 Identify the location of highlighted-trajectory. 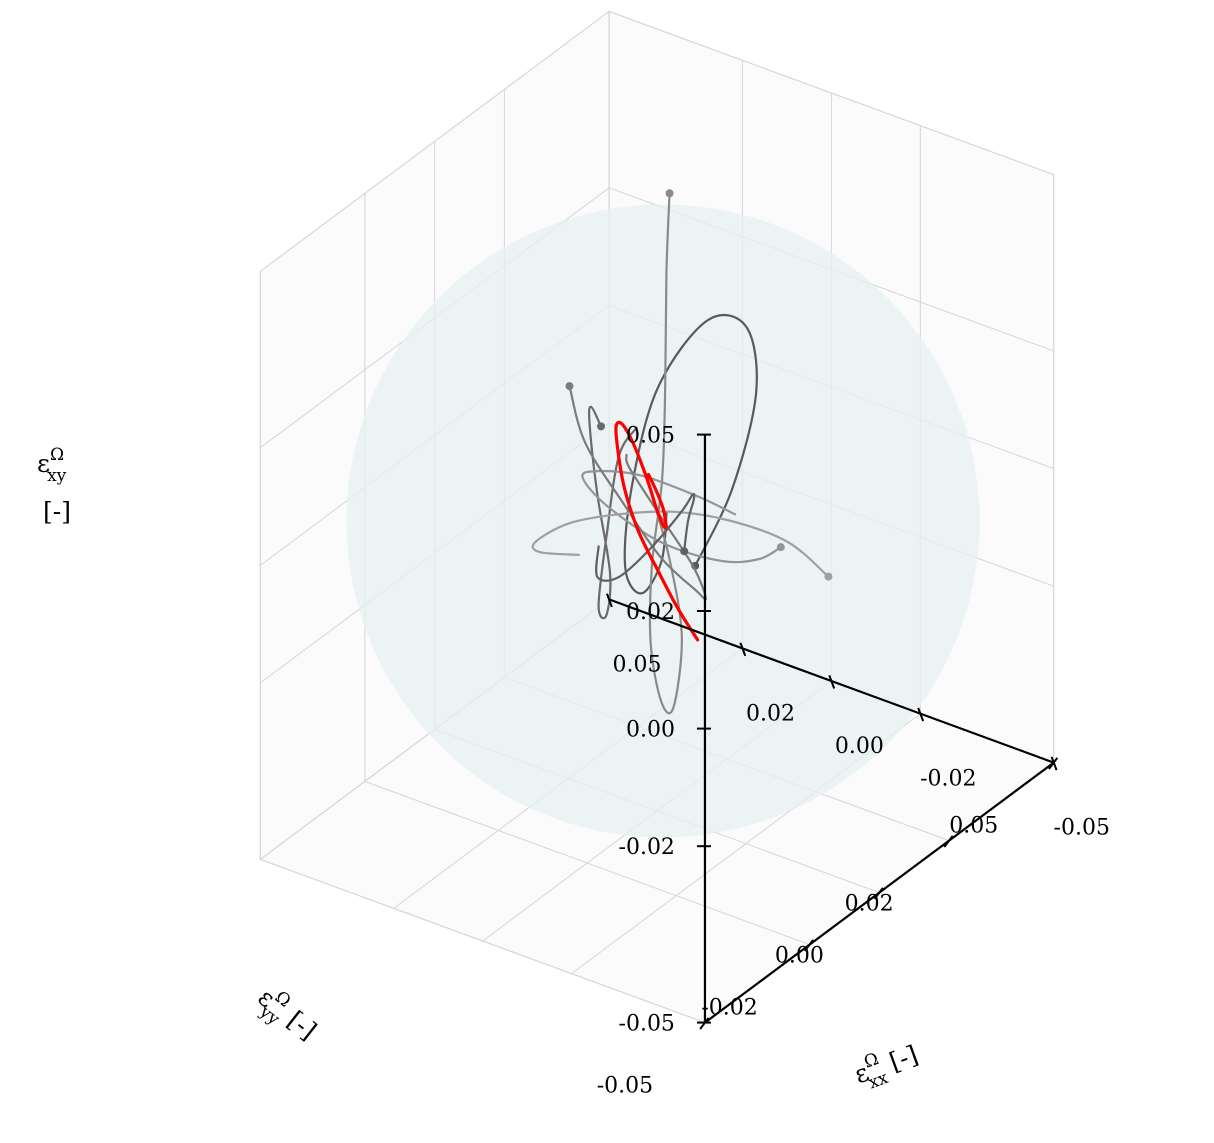
(657, 531).